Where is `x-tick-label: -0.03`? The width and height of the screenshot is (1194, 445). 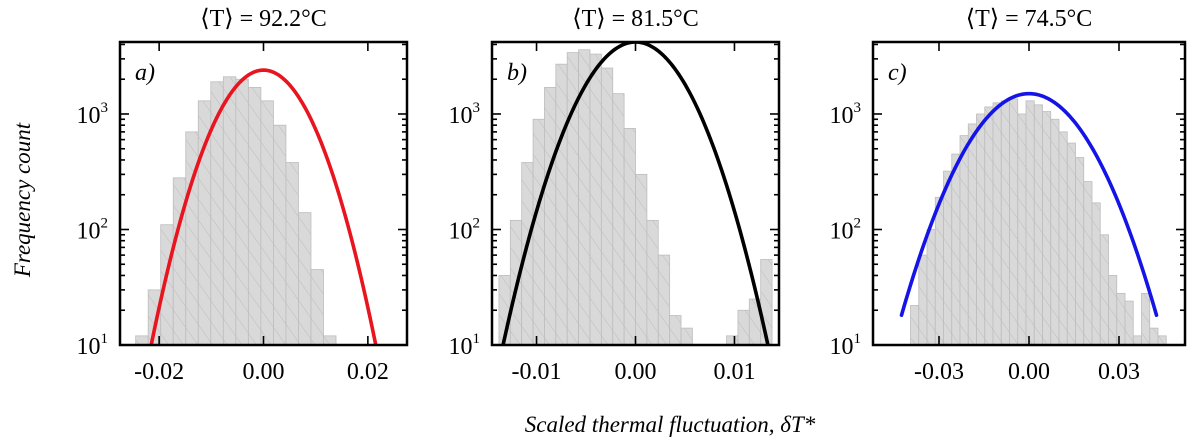
x-tick-label: -0.03 is located at coordinates (939, 372).